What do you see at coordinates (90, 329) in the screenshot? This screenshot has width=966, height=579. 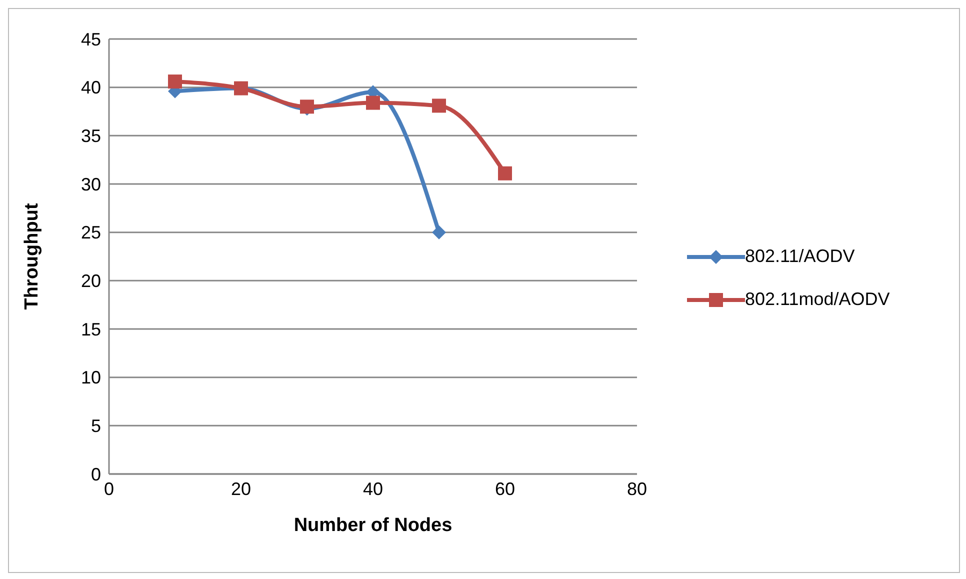 I see `y-tick-label: 15` at bounding box center [90, 329].